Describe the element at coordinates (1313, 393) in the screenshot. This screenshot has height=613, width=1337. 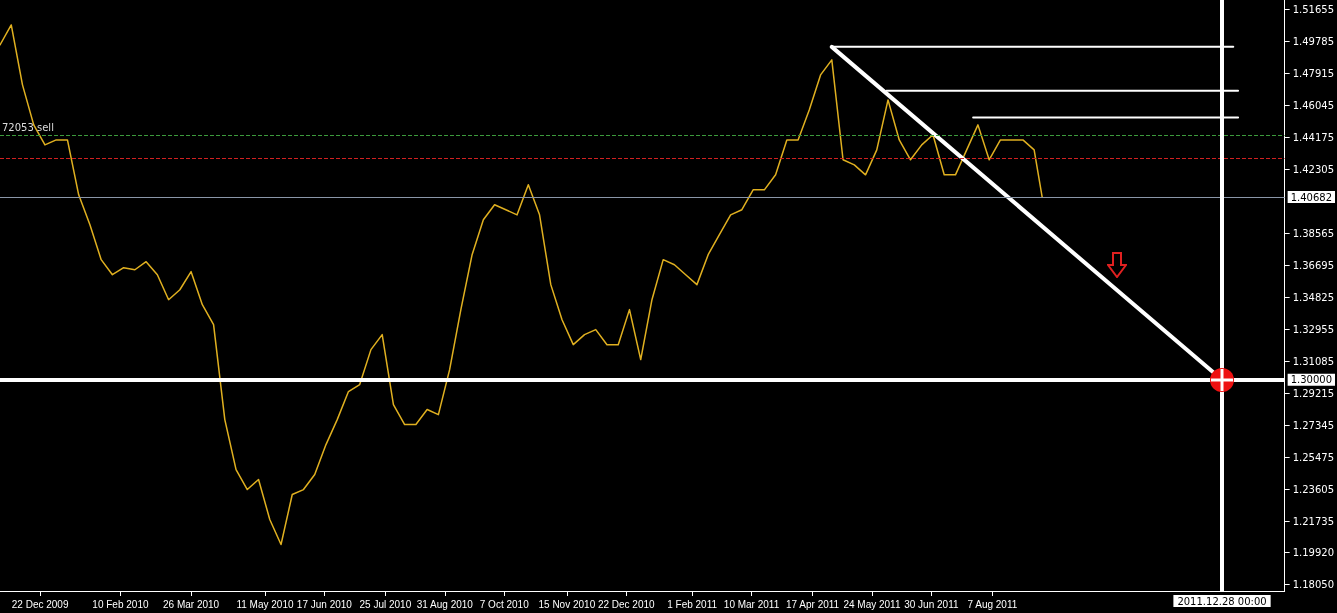
I see `y-tick-label: 1.29215` at that location.